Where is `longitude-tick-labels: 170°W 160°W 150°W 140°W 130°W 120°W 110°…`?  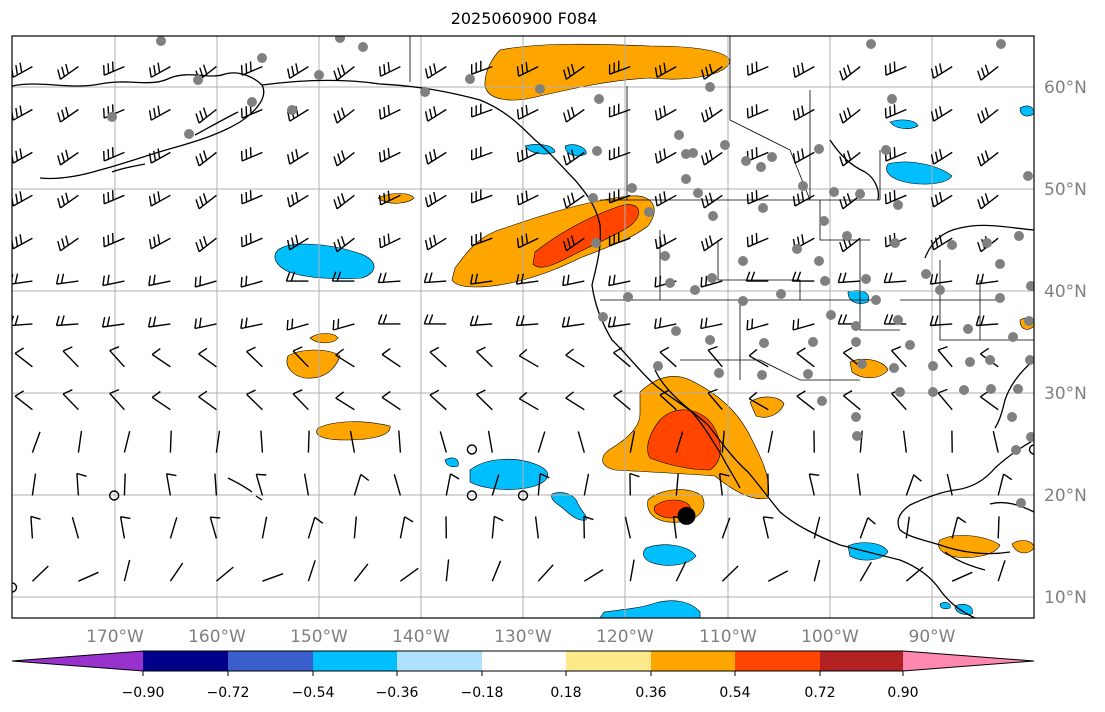
longitude-tick-labels: 170°W 160°W 150°W 140°W 130°W 120°W 110°… is located at coordinates (521, 637).